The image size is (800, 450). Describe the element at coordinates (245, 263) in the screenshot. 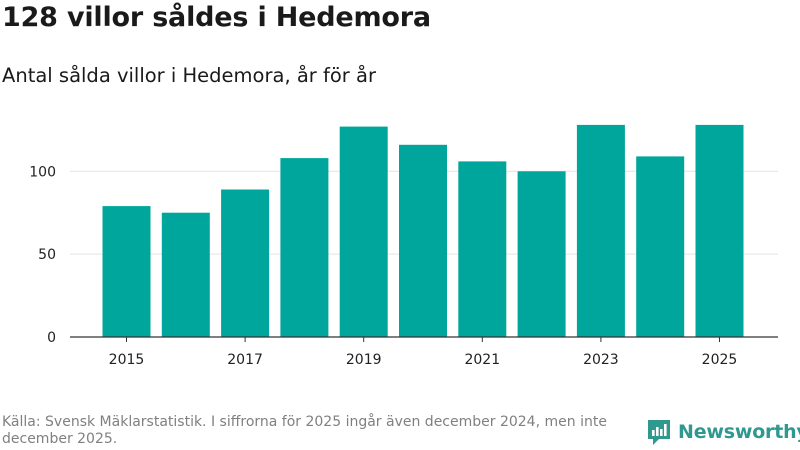

I see `bar-2017` at that location.